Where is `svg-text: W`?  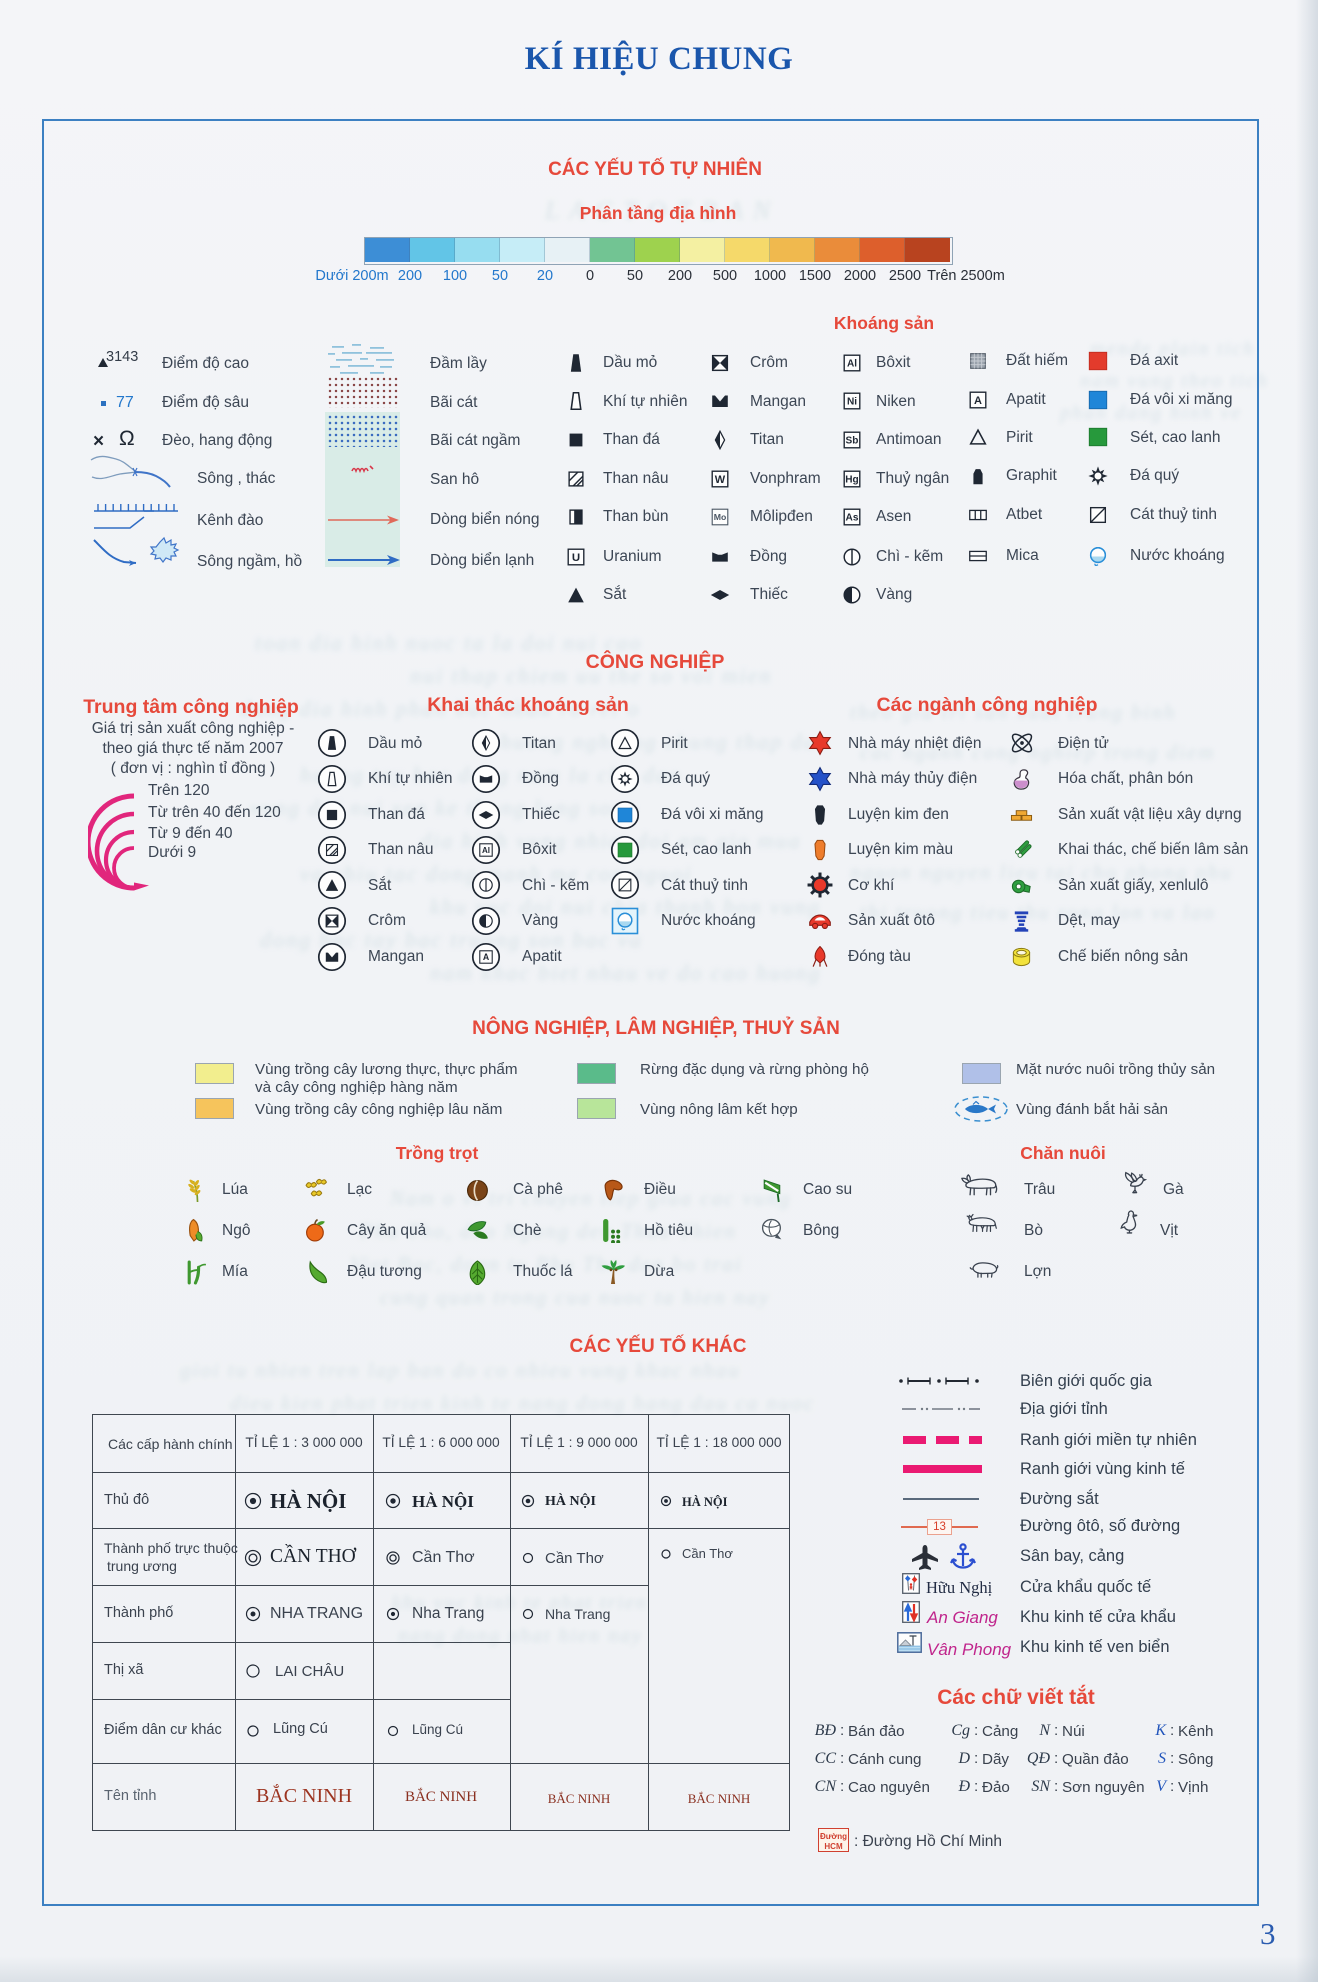 svg-text: W is located at coordinates (720, 480).